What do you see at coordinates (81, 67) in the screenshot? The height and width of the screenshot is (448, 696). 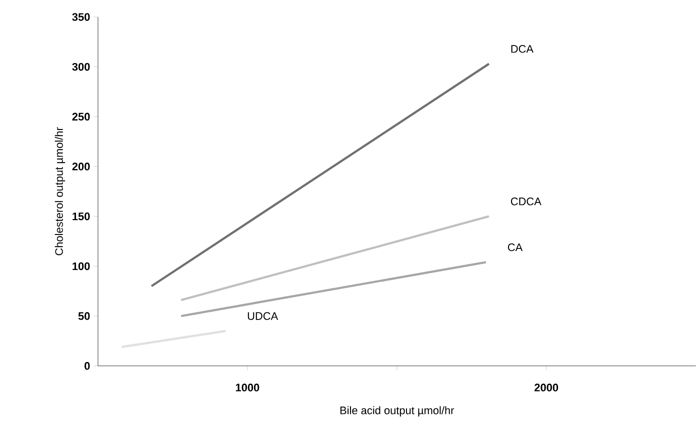 I see `y-tick-label: 300` at bounding box center [81, 67].